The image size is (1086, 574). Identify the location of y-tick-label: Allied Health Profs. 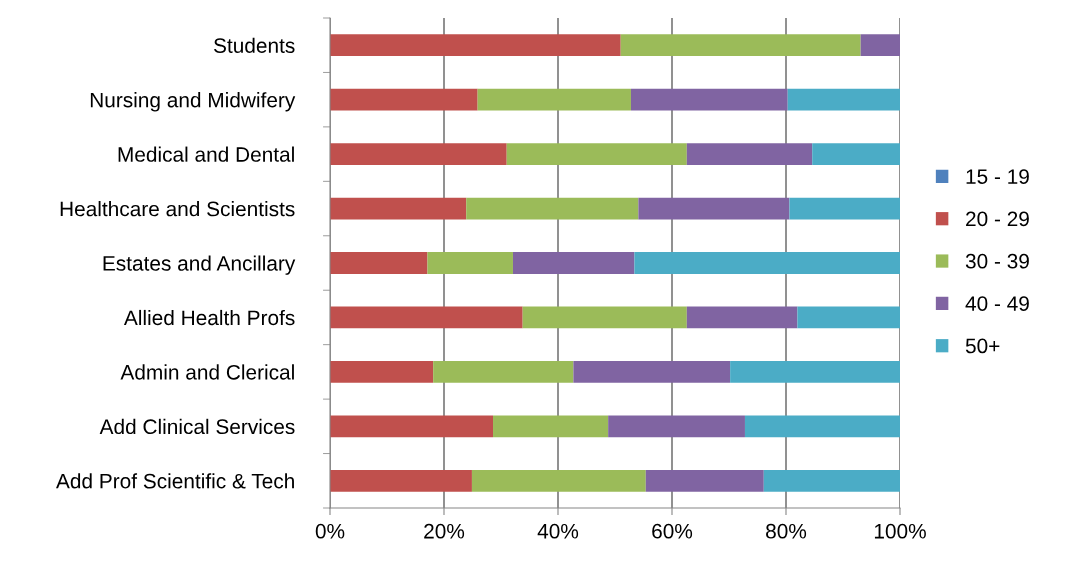
(209, 317).